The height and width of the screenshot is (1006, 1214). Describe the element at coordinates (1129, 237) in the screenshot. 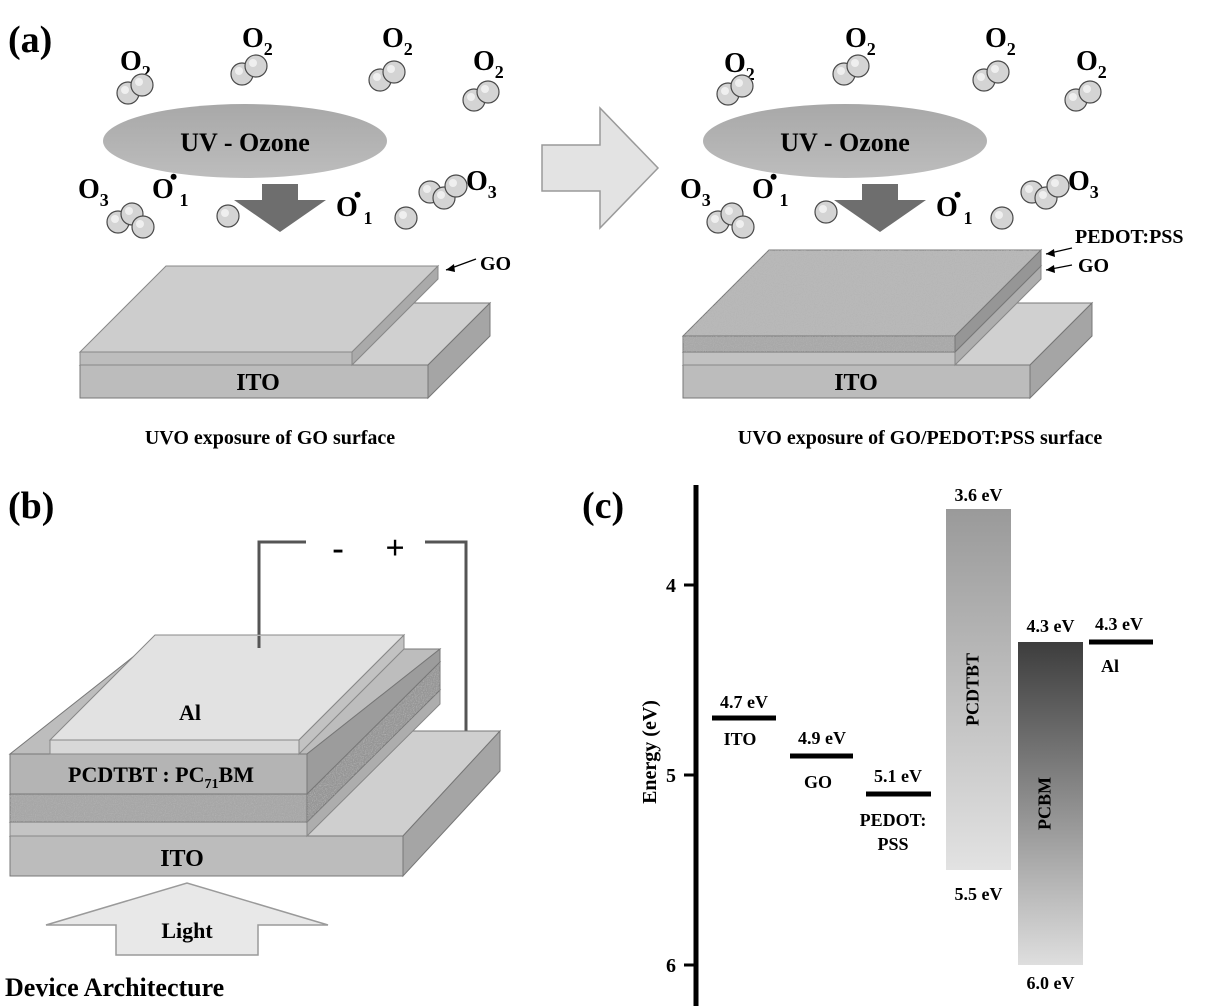

I see `pedot-pss-label: PEDOT:PSS` at that location.